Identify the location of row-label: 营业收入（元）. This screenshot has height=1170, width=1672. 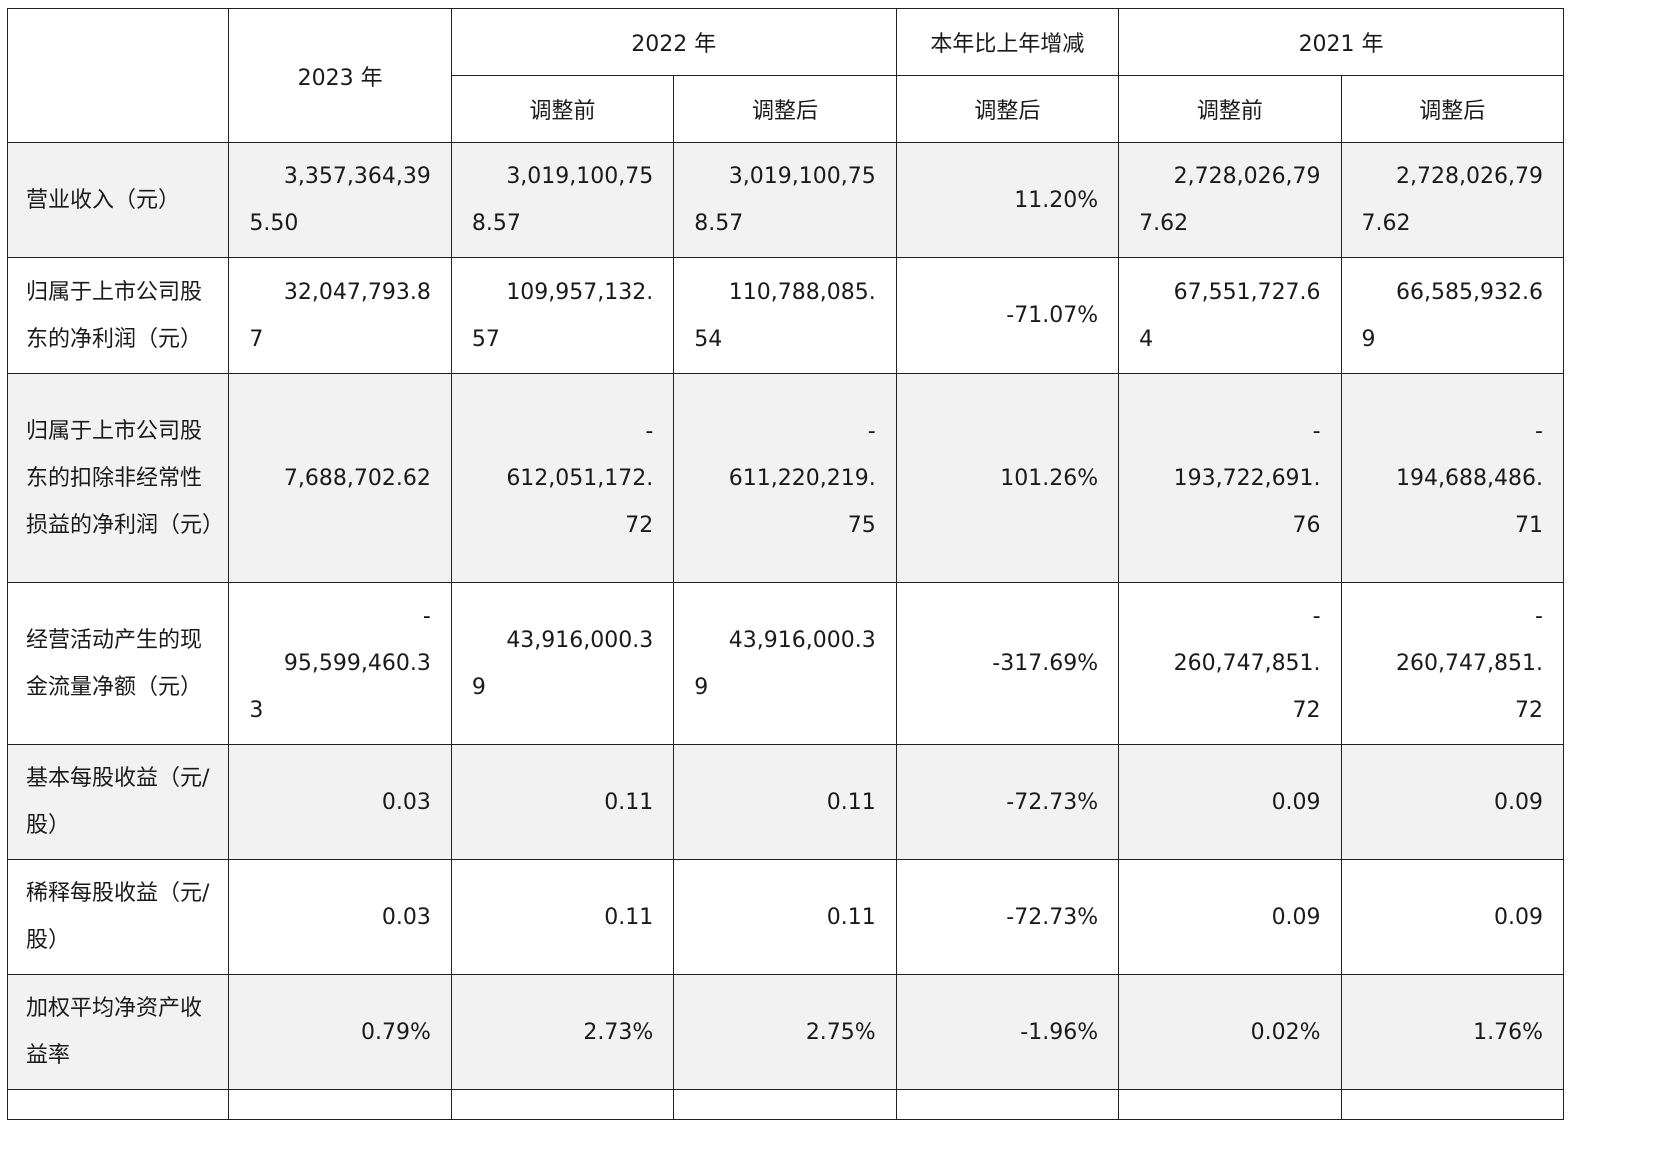
(118, 200).